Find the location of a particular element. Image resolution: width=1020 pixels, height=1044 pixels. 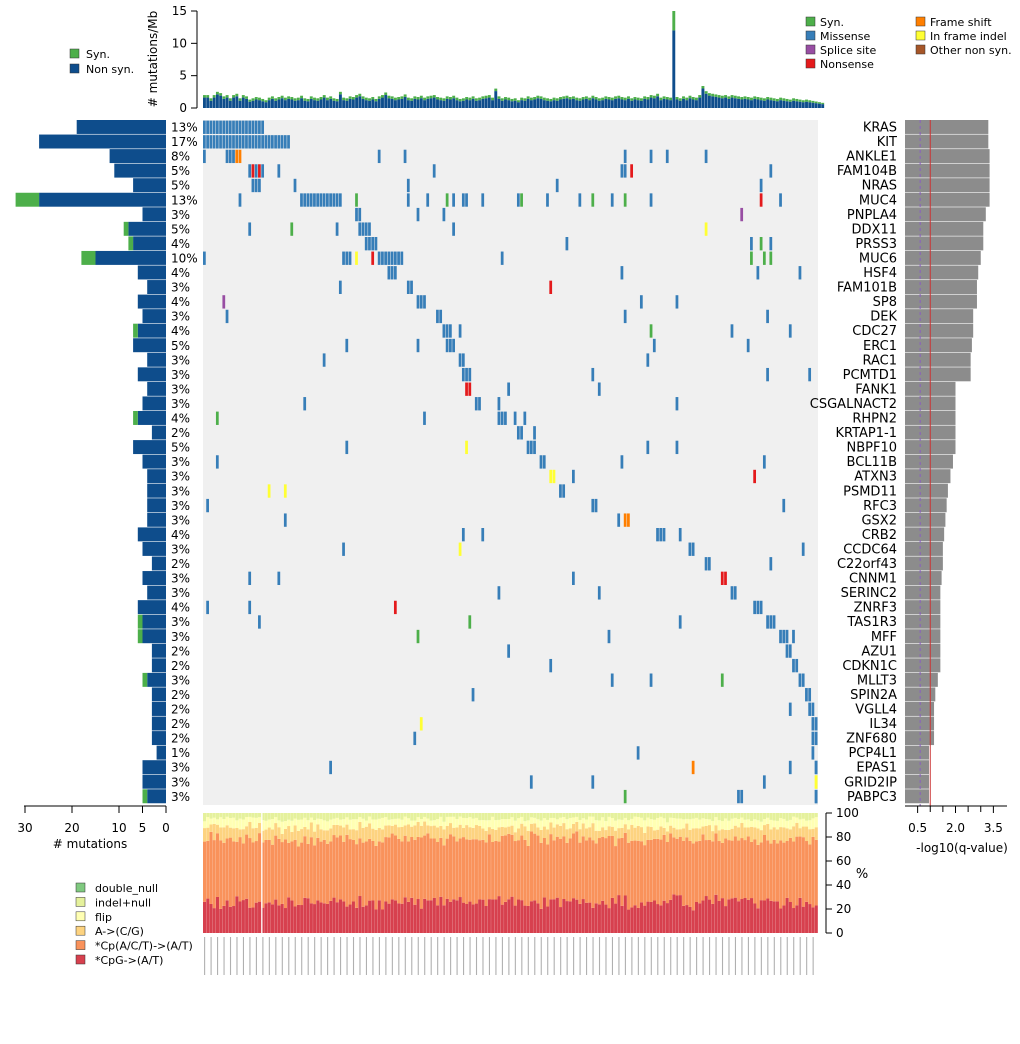

gene-label: KRAS is located at coordinates (880, 128).